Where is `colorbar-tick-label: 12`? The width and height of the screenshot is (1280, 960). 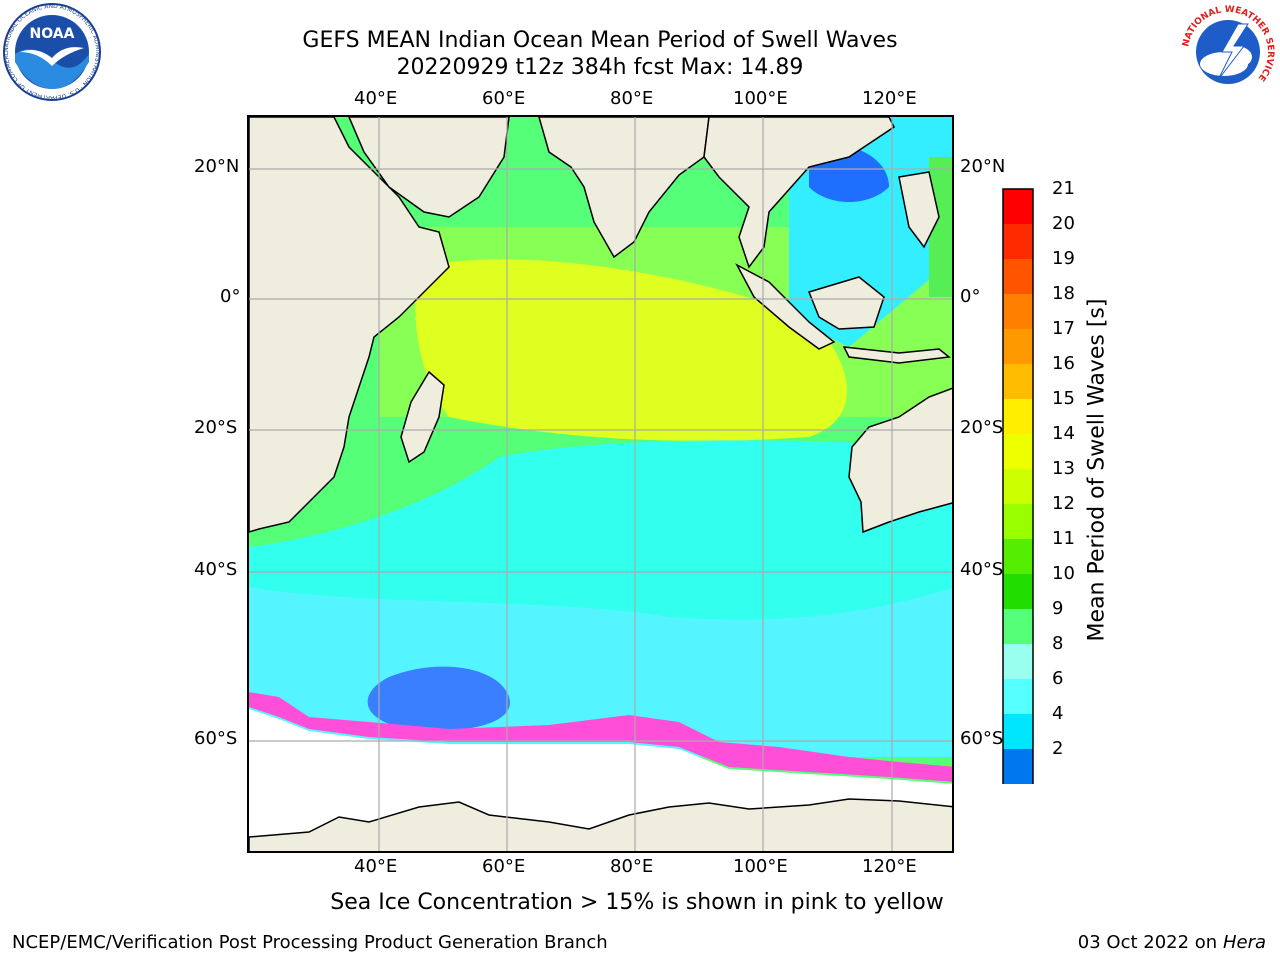 colorbar-tick-label: 12 is located at coordinates (1063, 503).